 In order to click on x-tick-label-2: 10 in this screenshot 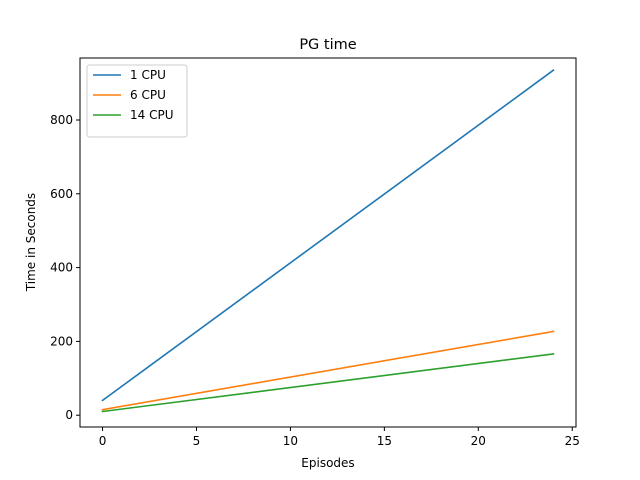, I will do `click(290, 441)`.